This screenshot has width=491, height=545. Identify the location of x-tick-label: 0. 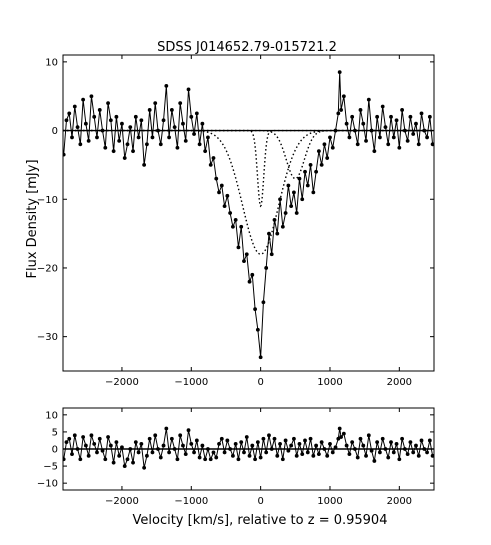
(260, 501).